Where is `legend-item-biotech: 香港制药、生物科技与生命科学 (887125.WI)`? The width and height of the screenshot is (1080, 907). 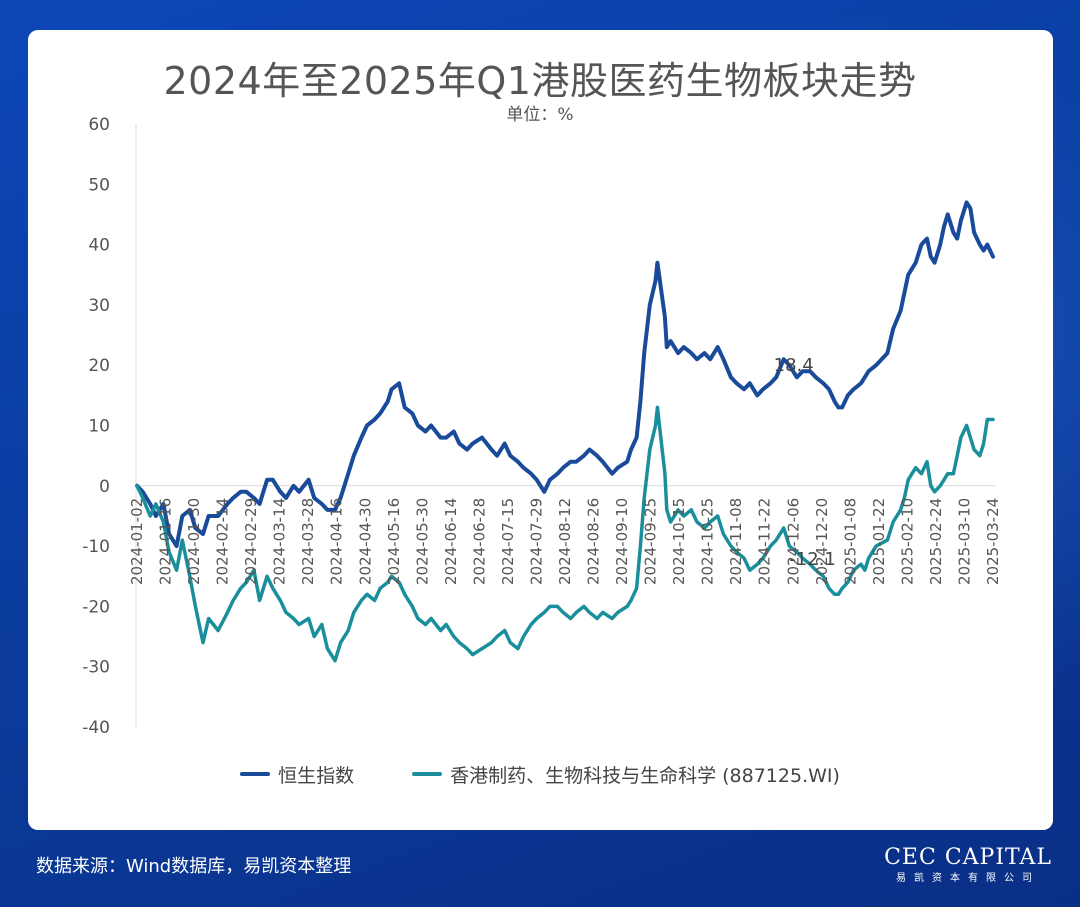 legend-item-biotech: 香港制药、生物科技与生命科学 (887125.WI) is located at coordinates (626, 774).